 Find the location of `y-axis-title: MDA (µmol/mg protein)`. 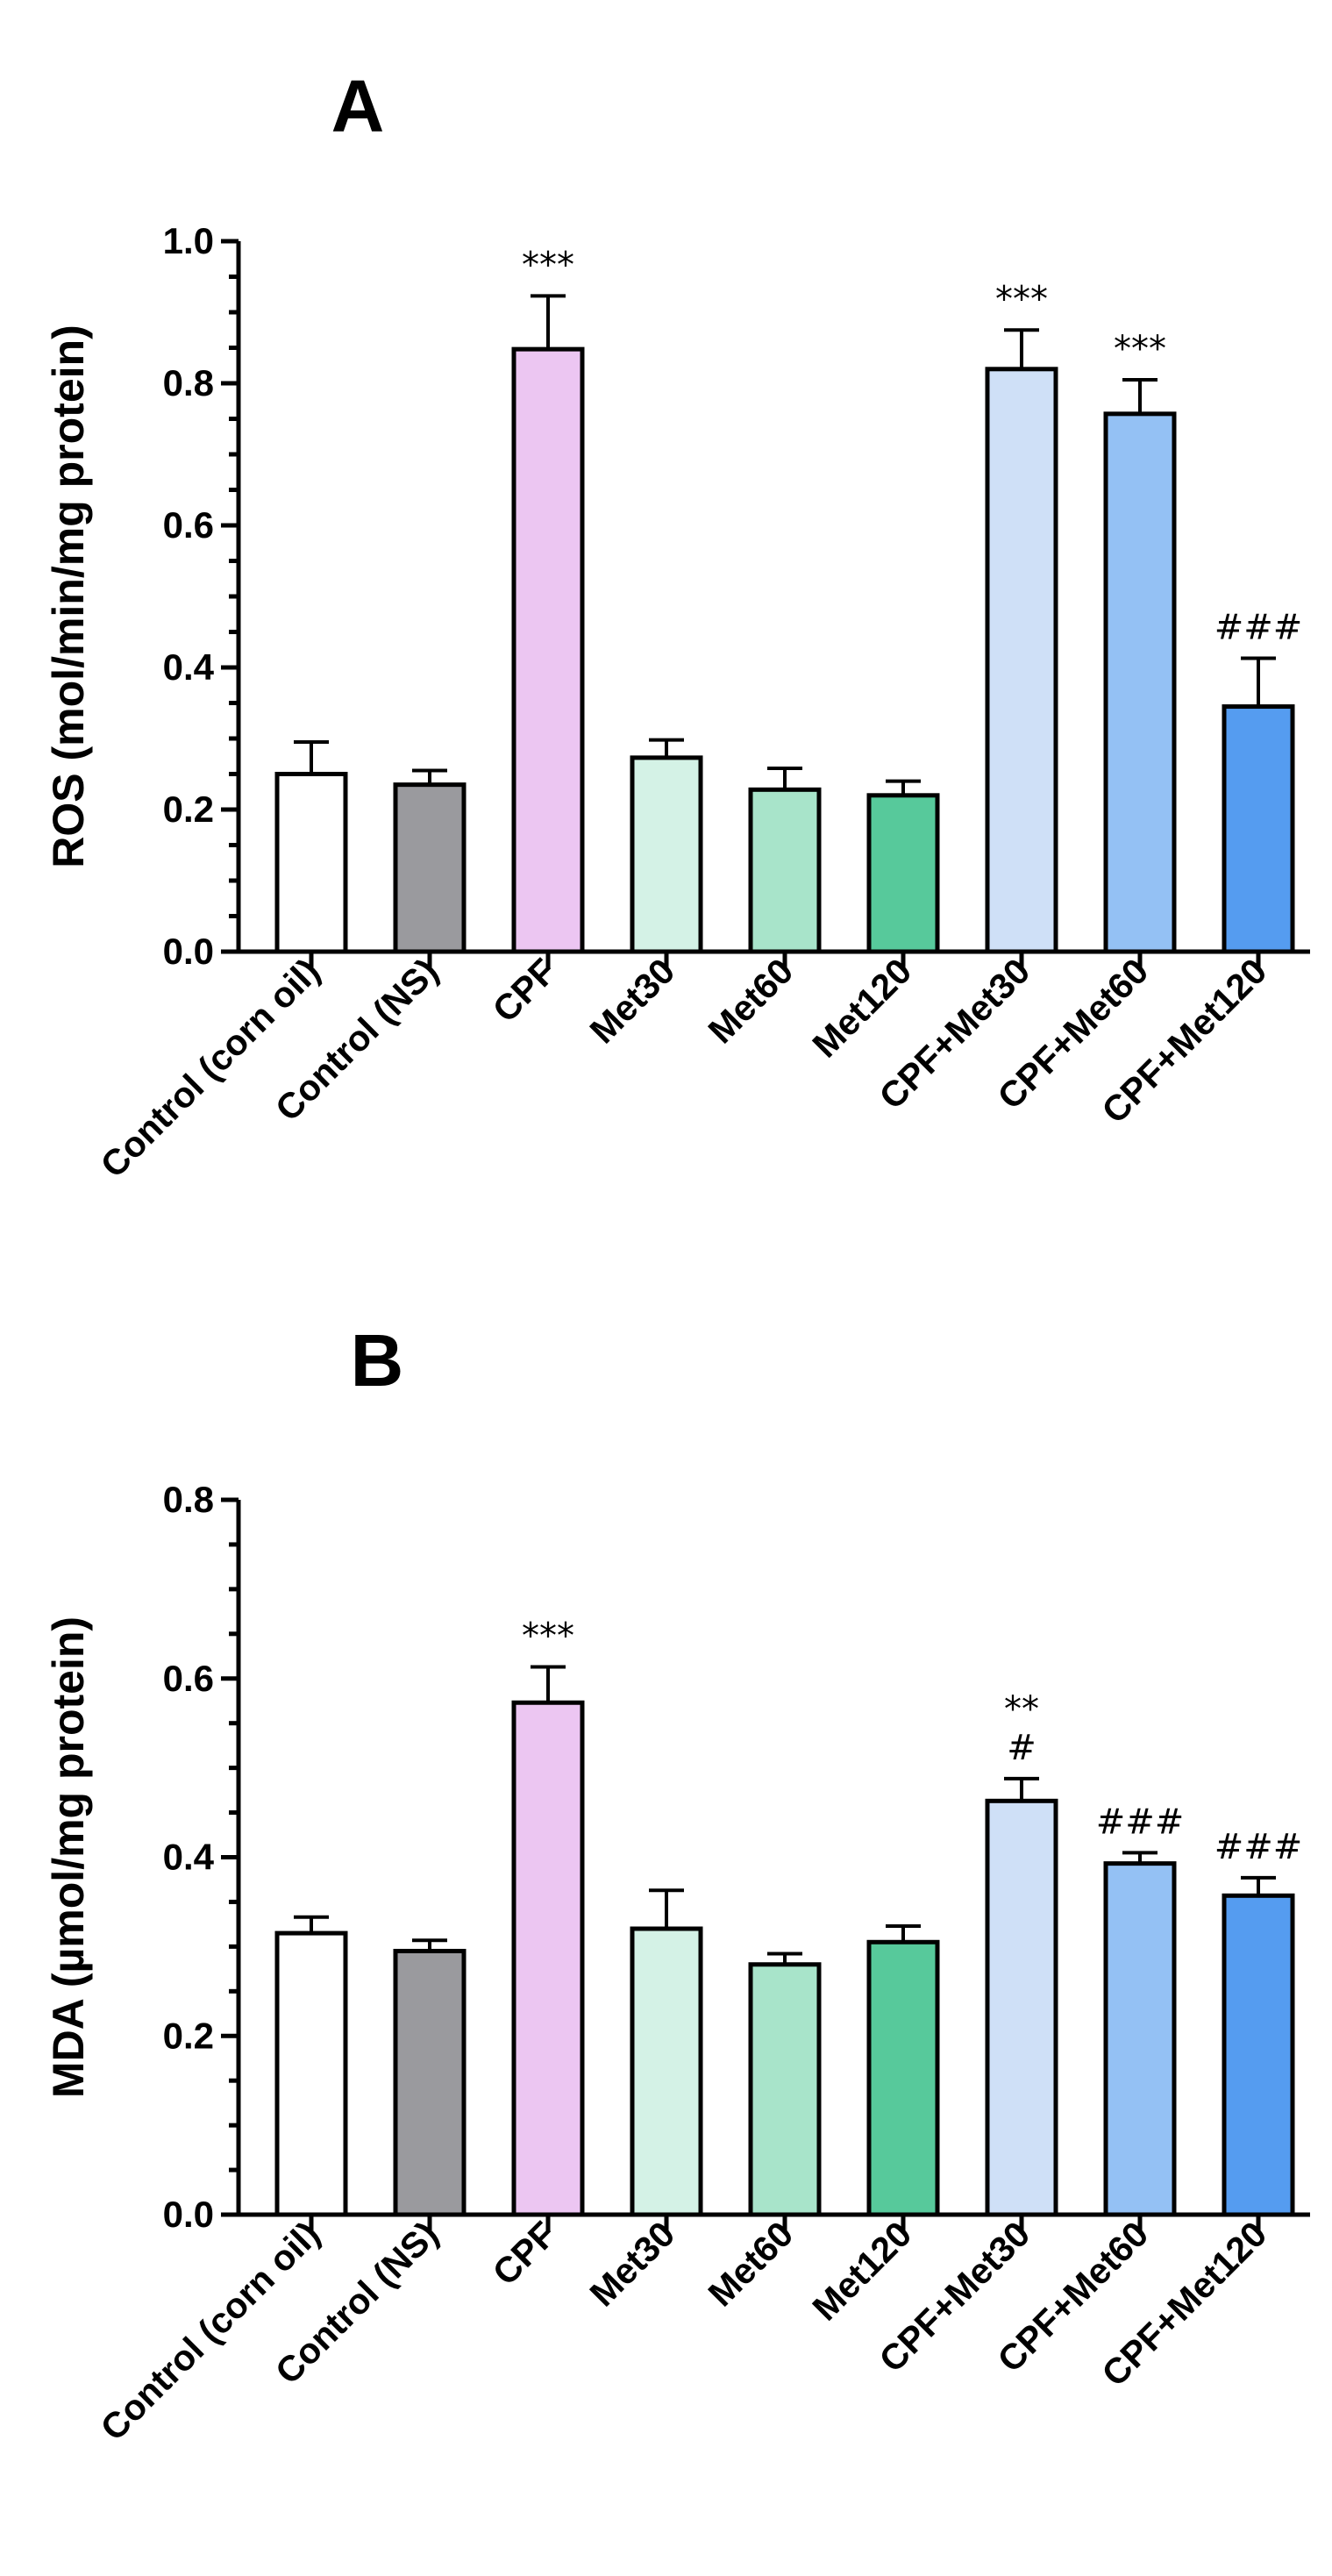

y-axis-title: MDA (µmol/mg protein) is located at coordinates (68, 1857).